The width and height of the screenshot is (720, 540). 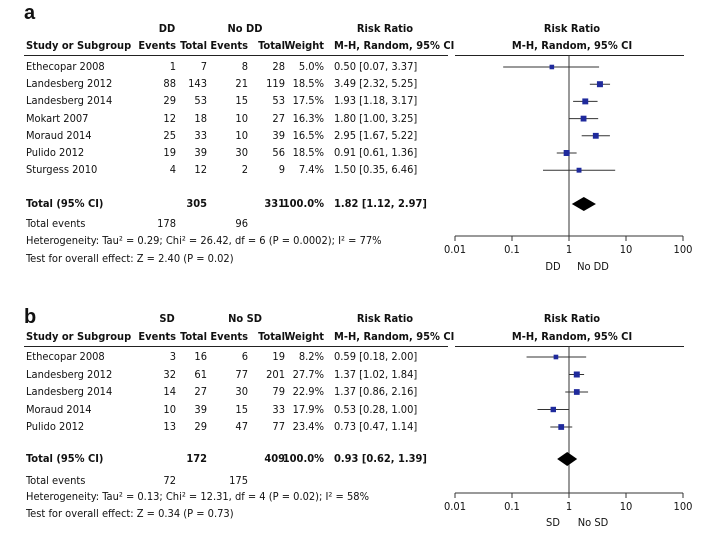 I want to click on total2-value: 28, so click(x=278, y=66).